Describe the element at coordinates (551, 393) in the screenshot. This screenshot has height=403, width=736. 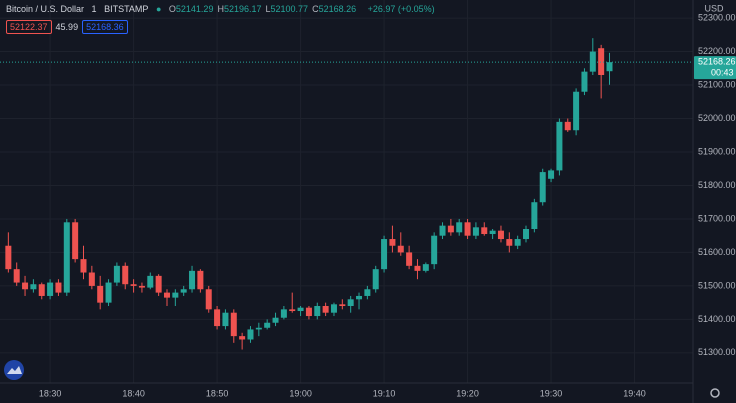
I see `x-tick-label: 19:30` at that location.